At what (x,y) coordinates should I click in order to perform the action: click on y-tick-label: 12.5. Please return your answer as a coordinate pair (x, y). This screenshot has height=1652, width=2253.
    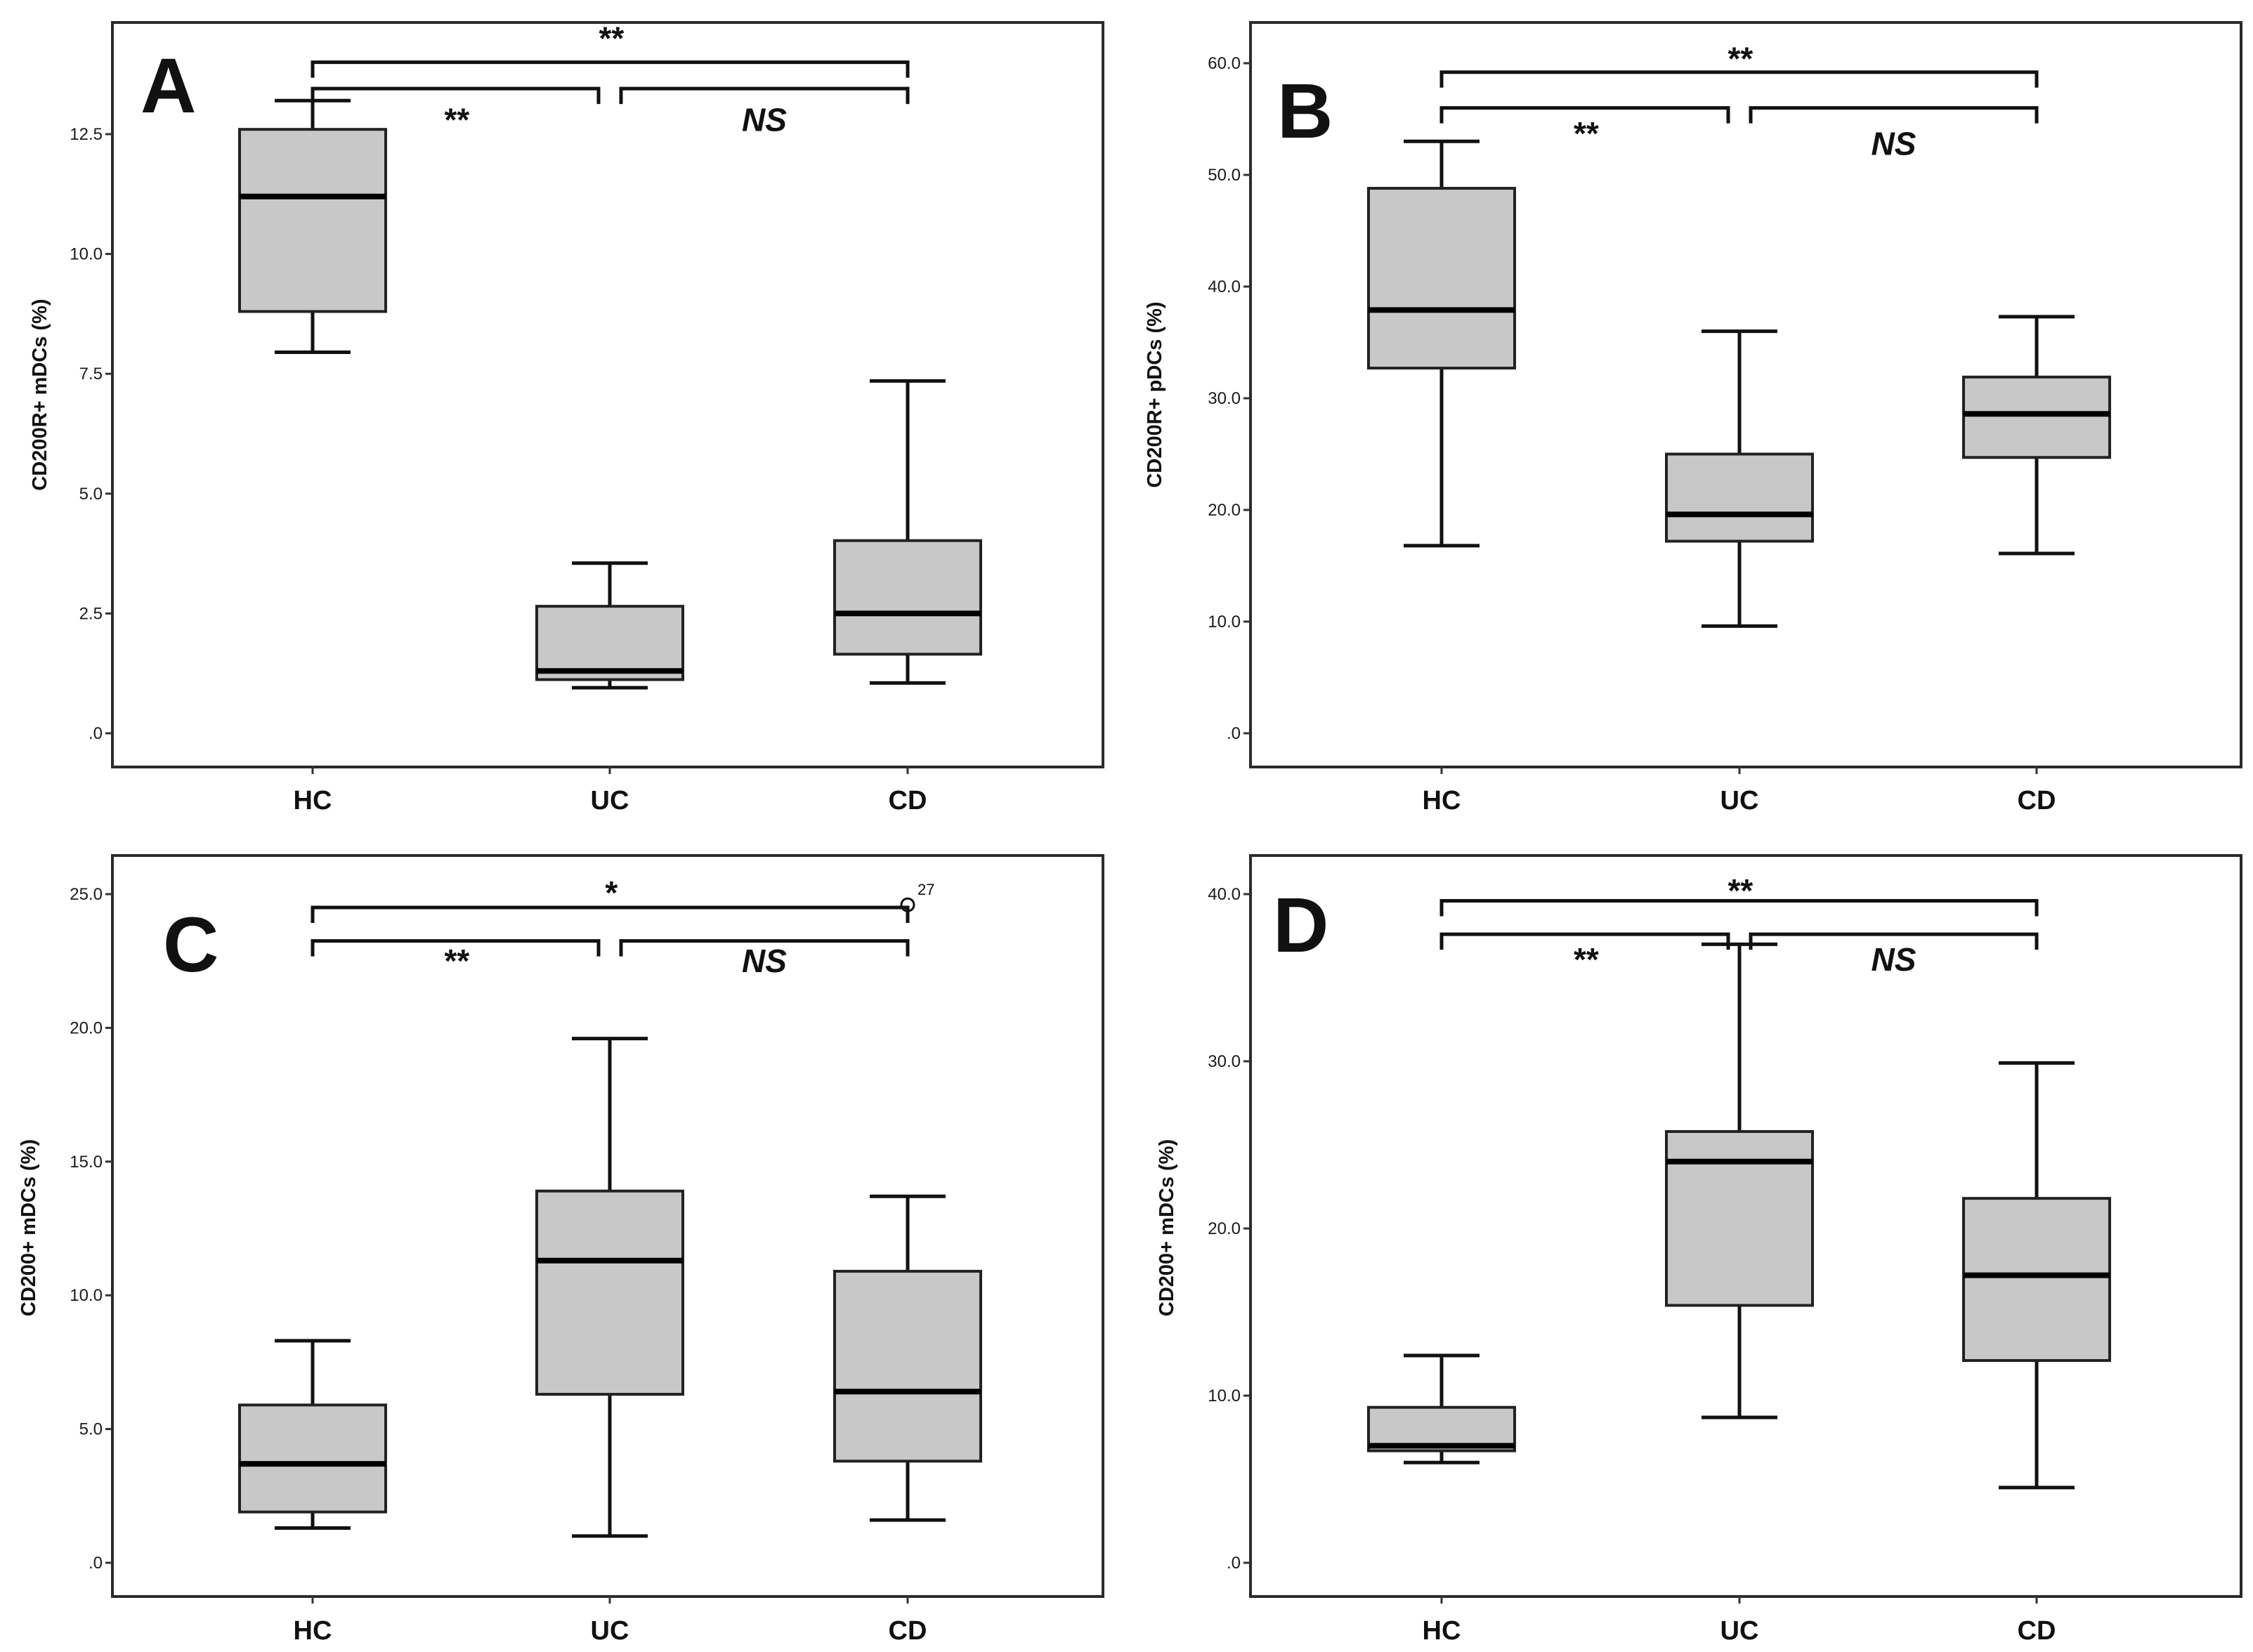
    Looking at the image, I should click on (86, 134).